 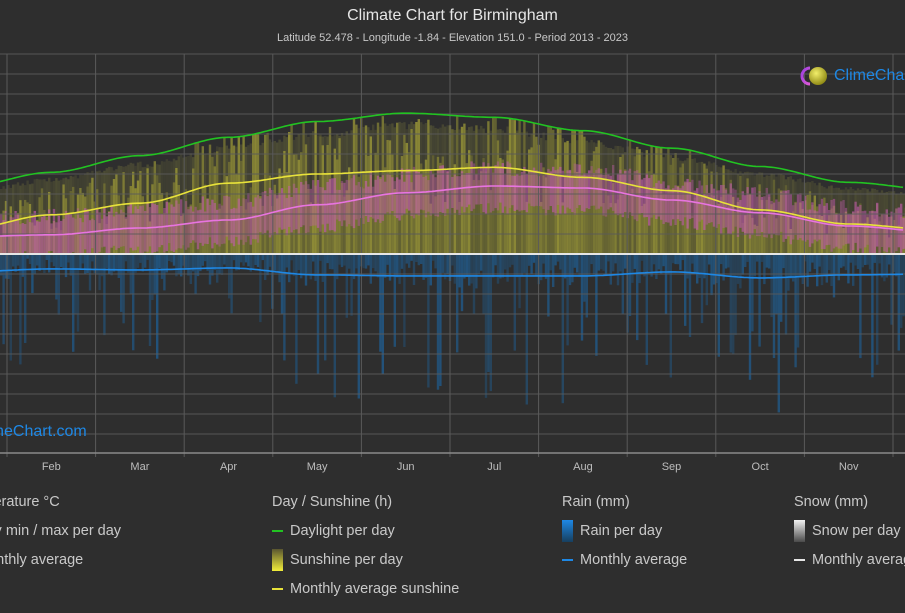 I want to click on legend-rain: Rain (mm) Rain per day Monthly average, so click(x=624, y=536).